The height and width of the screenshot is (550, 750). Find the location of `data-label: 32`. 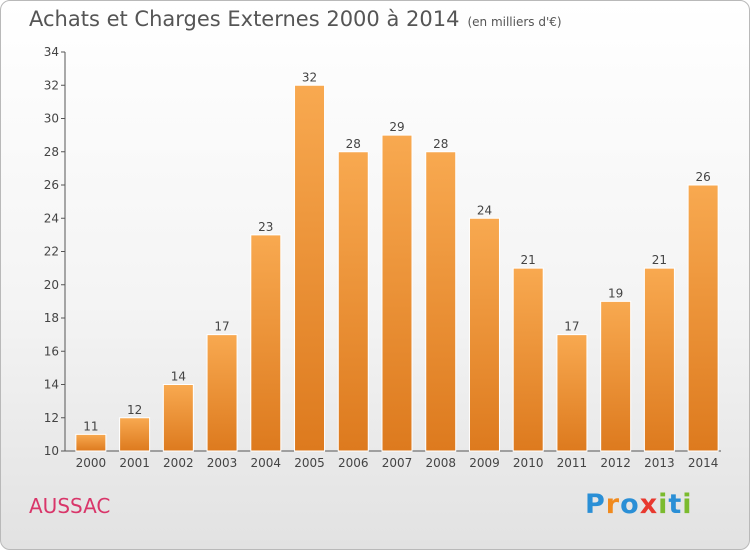

data-label: 32 is located at coordinates (309, 77).